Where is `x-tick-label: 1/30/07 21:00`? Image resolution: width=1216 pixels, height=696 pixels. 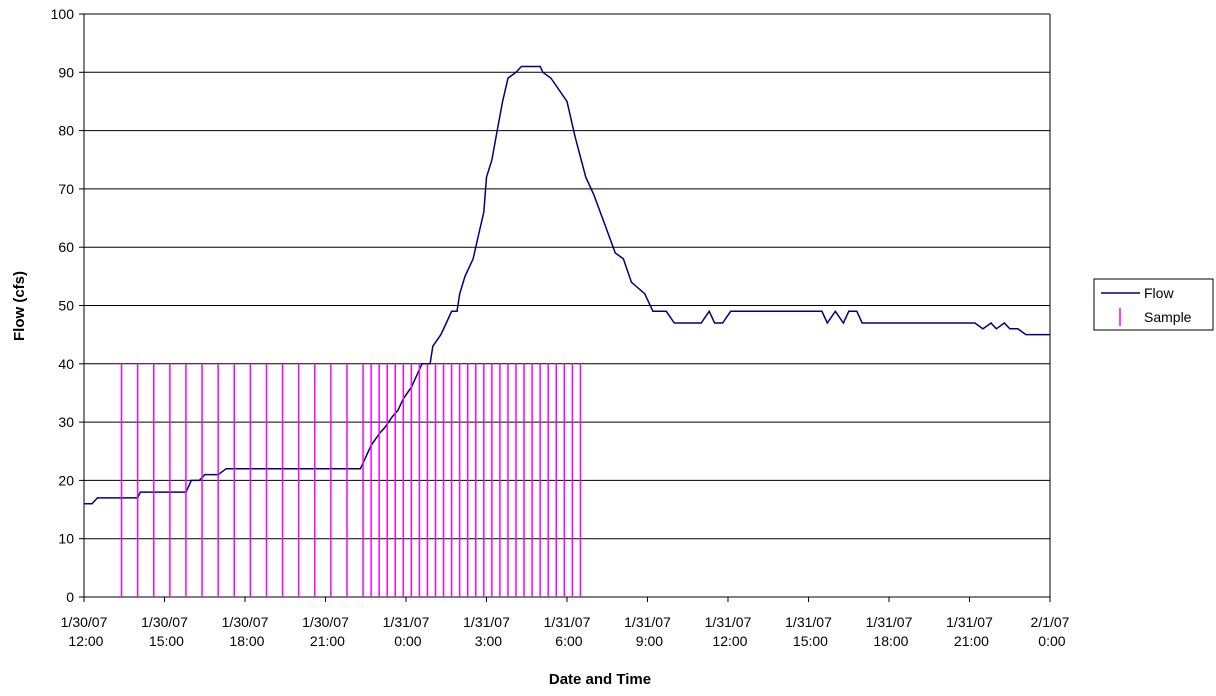 x-tick-label: 1/30/07 21:00 is located at coordinates (325, 631).